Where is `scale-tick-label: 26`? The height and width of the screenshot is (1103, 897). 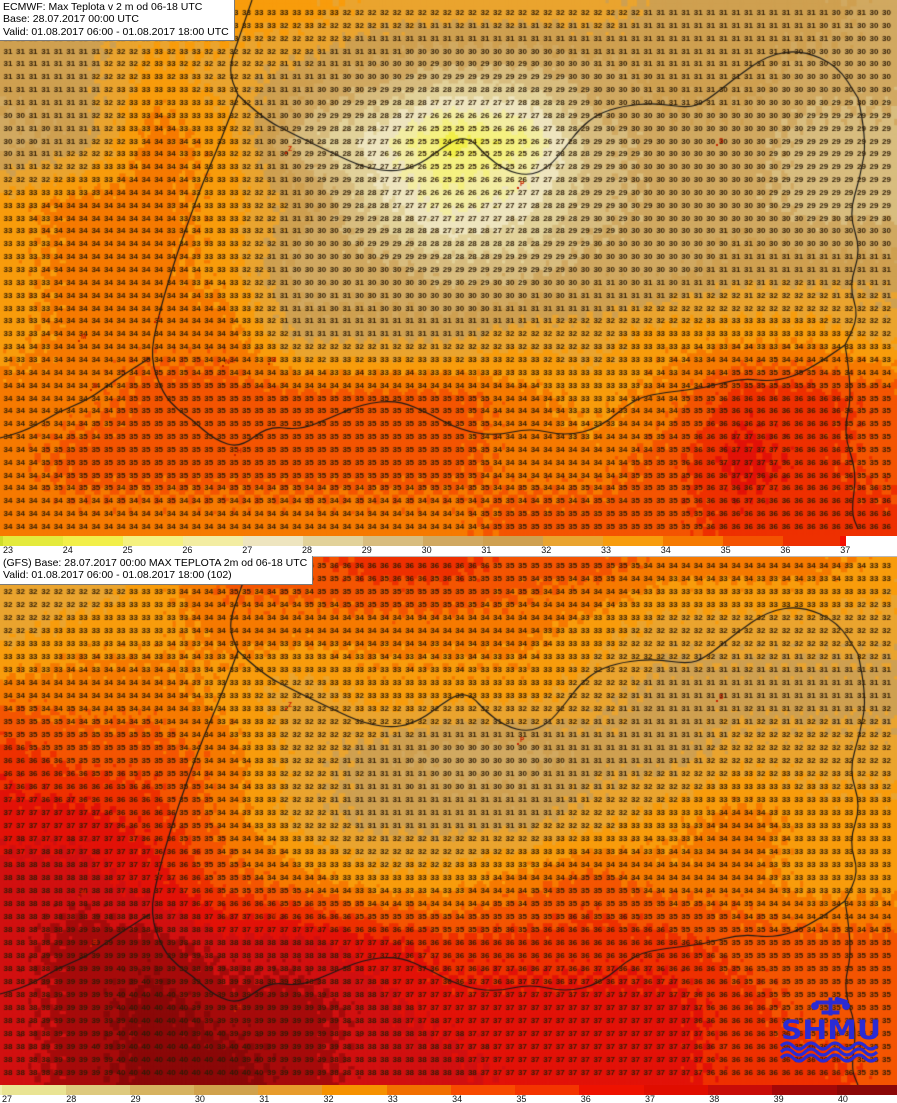
scale-tick-label: 26 is located at coordinates (187, 550).